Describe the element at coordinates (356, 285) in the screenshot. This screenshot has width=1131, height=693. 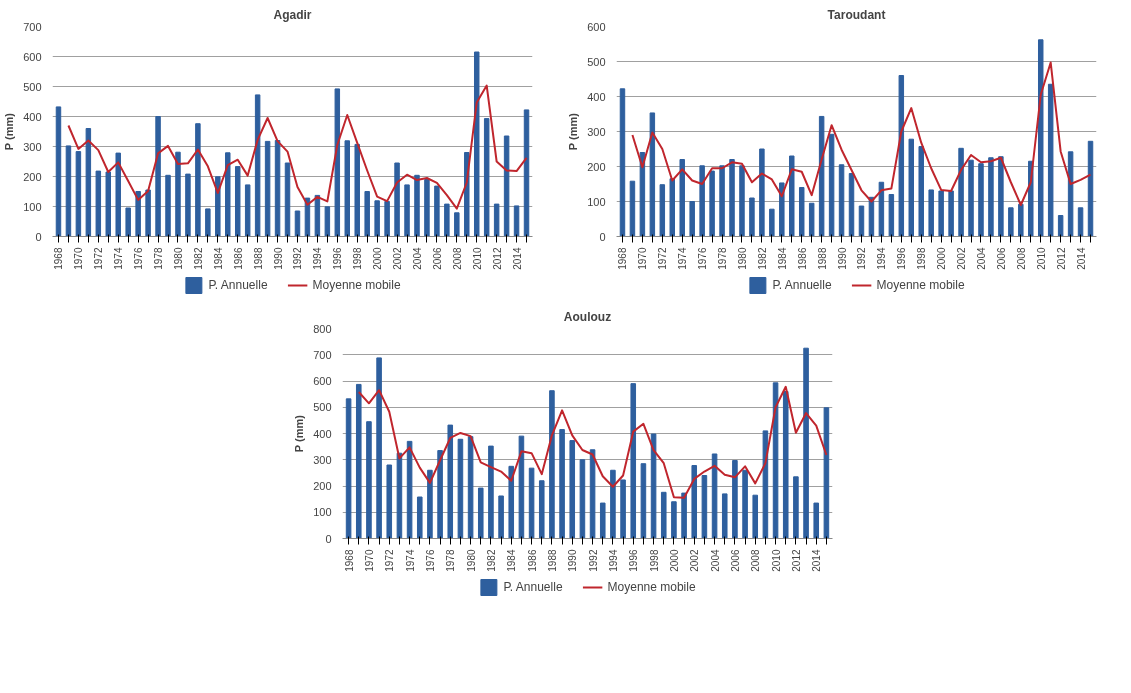
I see `legend-label: Moyenne mobile` at that location.